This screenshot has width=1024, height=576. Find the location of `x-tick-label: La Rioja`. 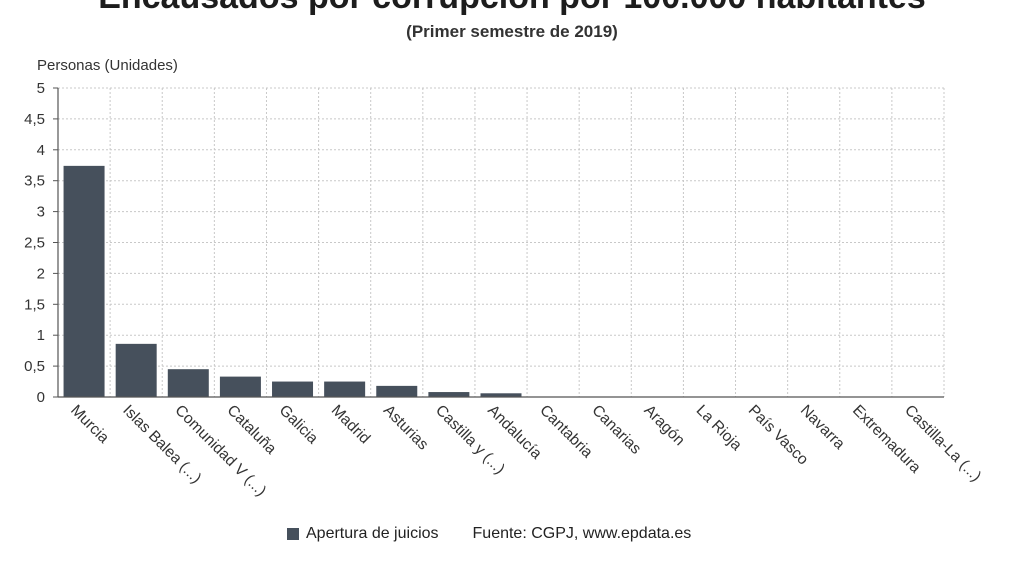

x-tick-label: La Rioja is located at coordinates (719, 428).